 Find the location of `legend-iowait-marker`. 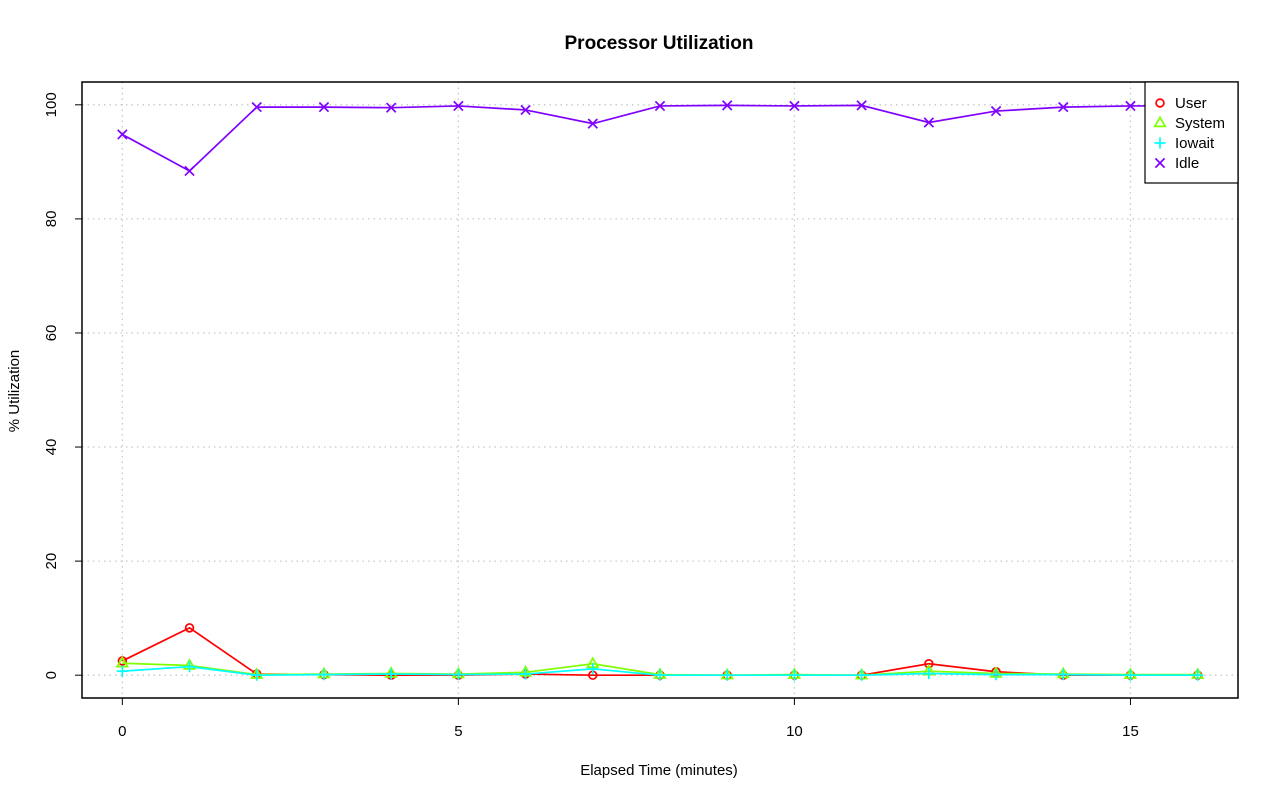

legend-iowait-marker is located at coordinates (1160, 143).